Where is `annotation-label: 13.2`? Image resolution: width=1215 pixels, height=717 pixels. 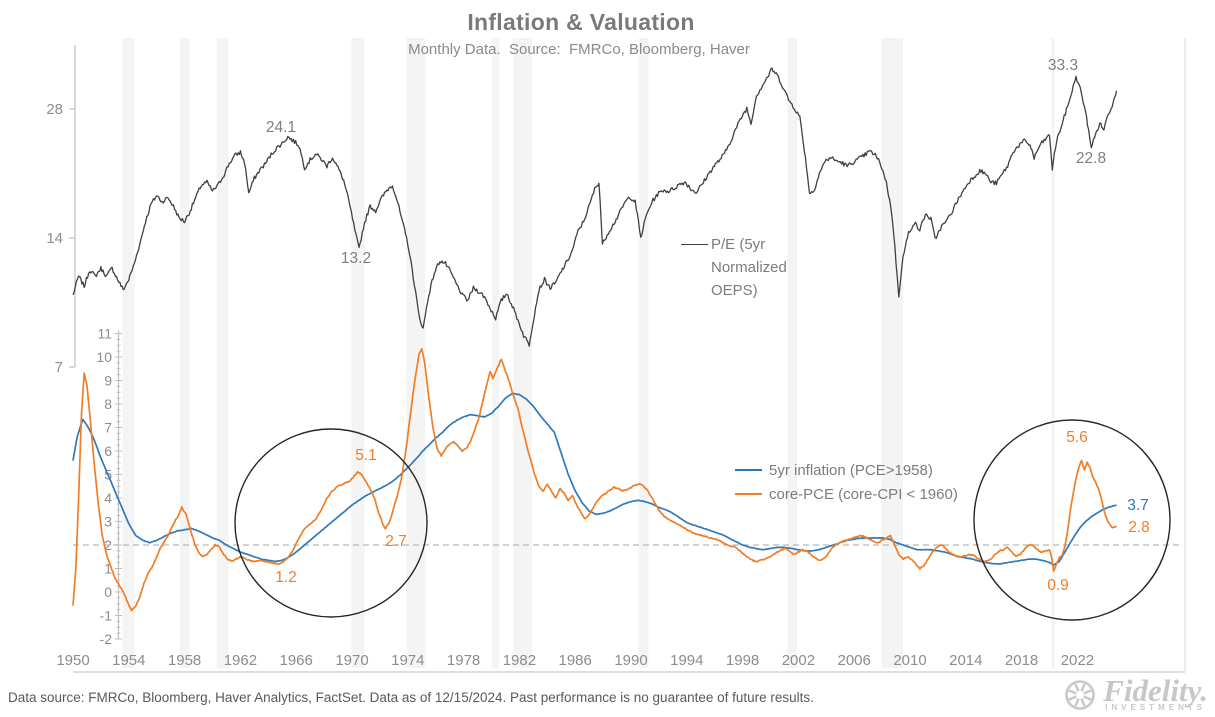
annotation-label: 13.2 is located at coordinates (356, 258).